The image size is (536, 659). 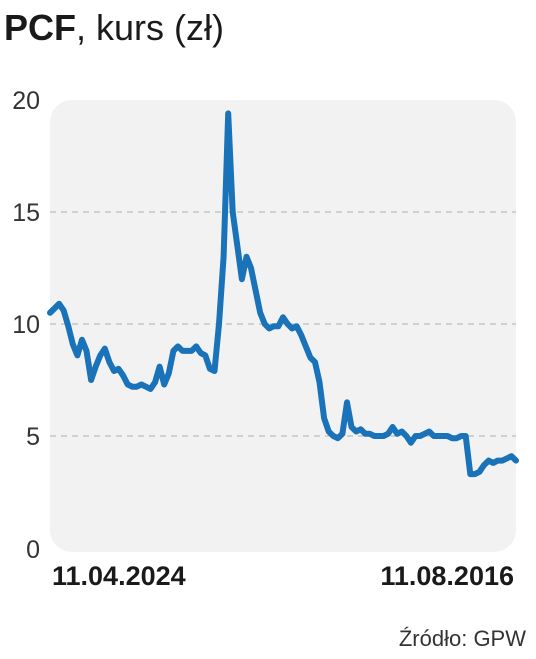 I want to click on x-tick-label: 11.08.2016, so click(x=447, y=576).